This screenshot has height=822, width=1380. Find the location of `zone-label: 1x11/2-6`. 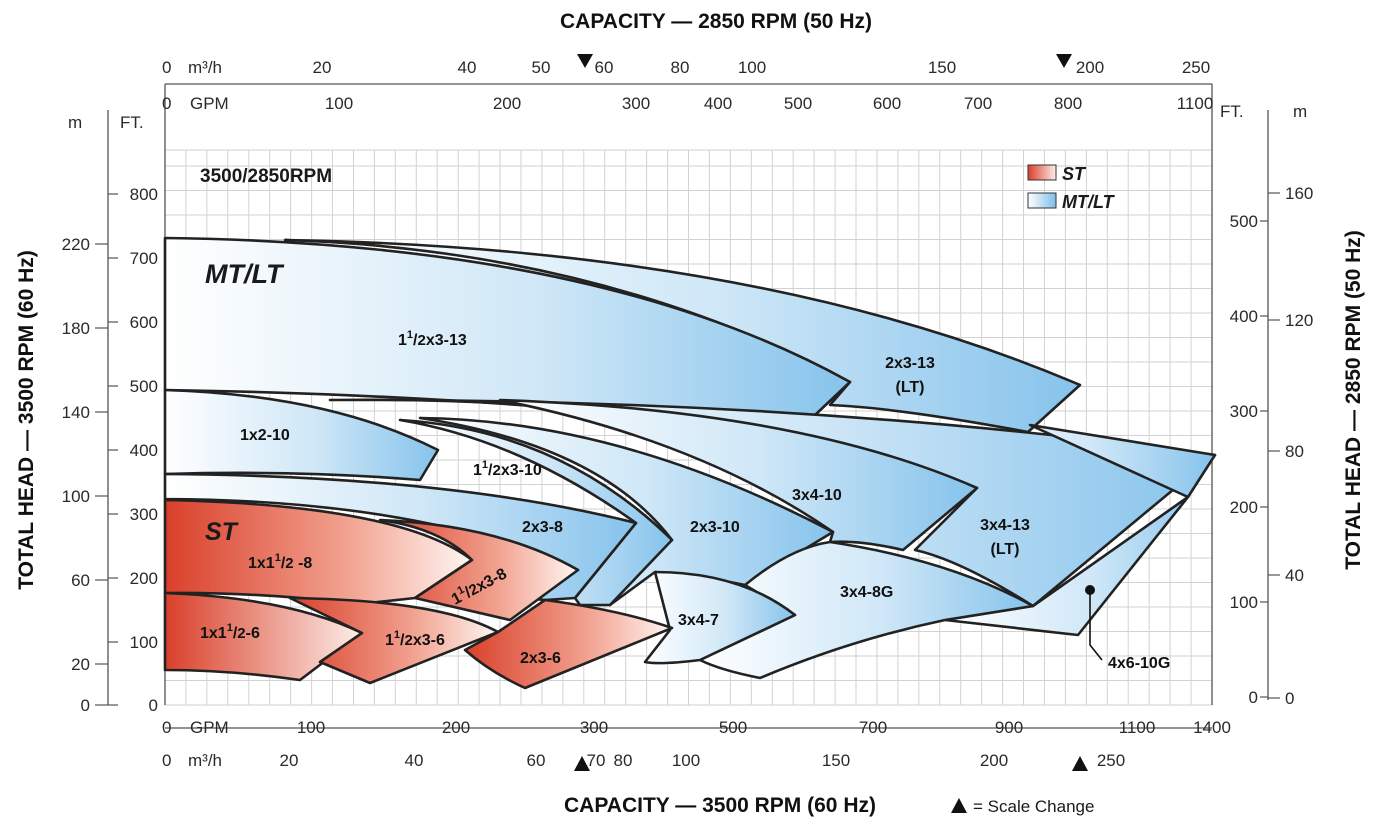

zone-label: 1x11/2-6 is located at coordinates (230, 632).